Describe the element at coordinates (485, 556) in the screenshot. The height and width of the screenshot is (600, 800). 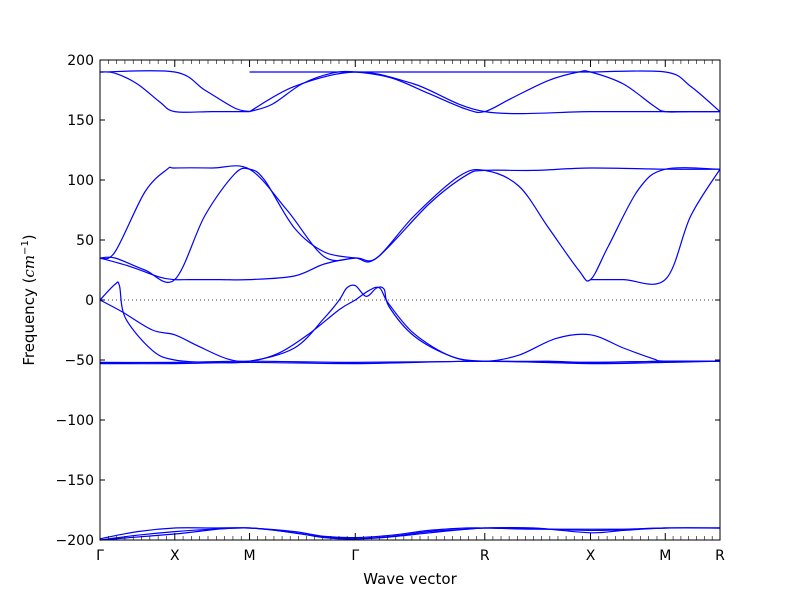
I see `x-tick-label-5: R` at that location.